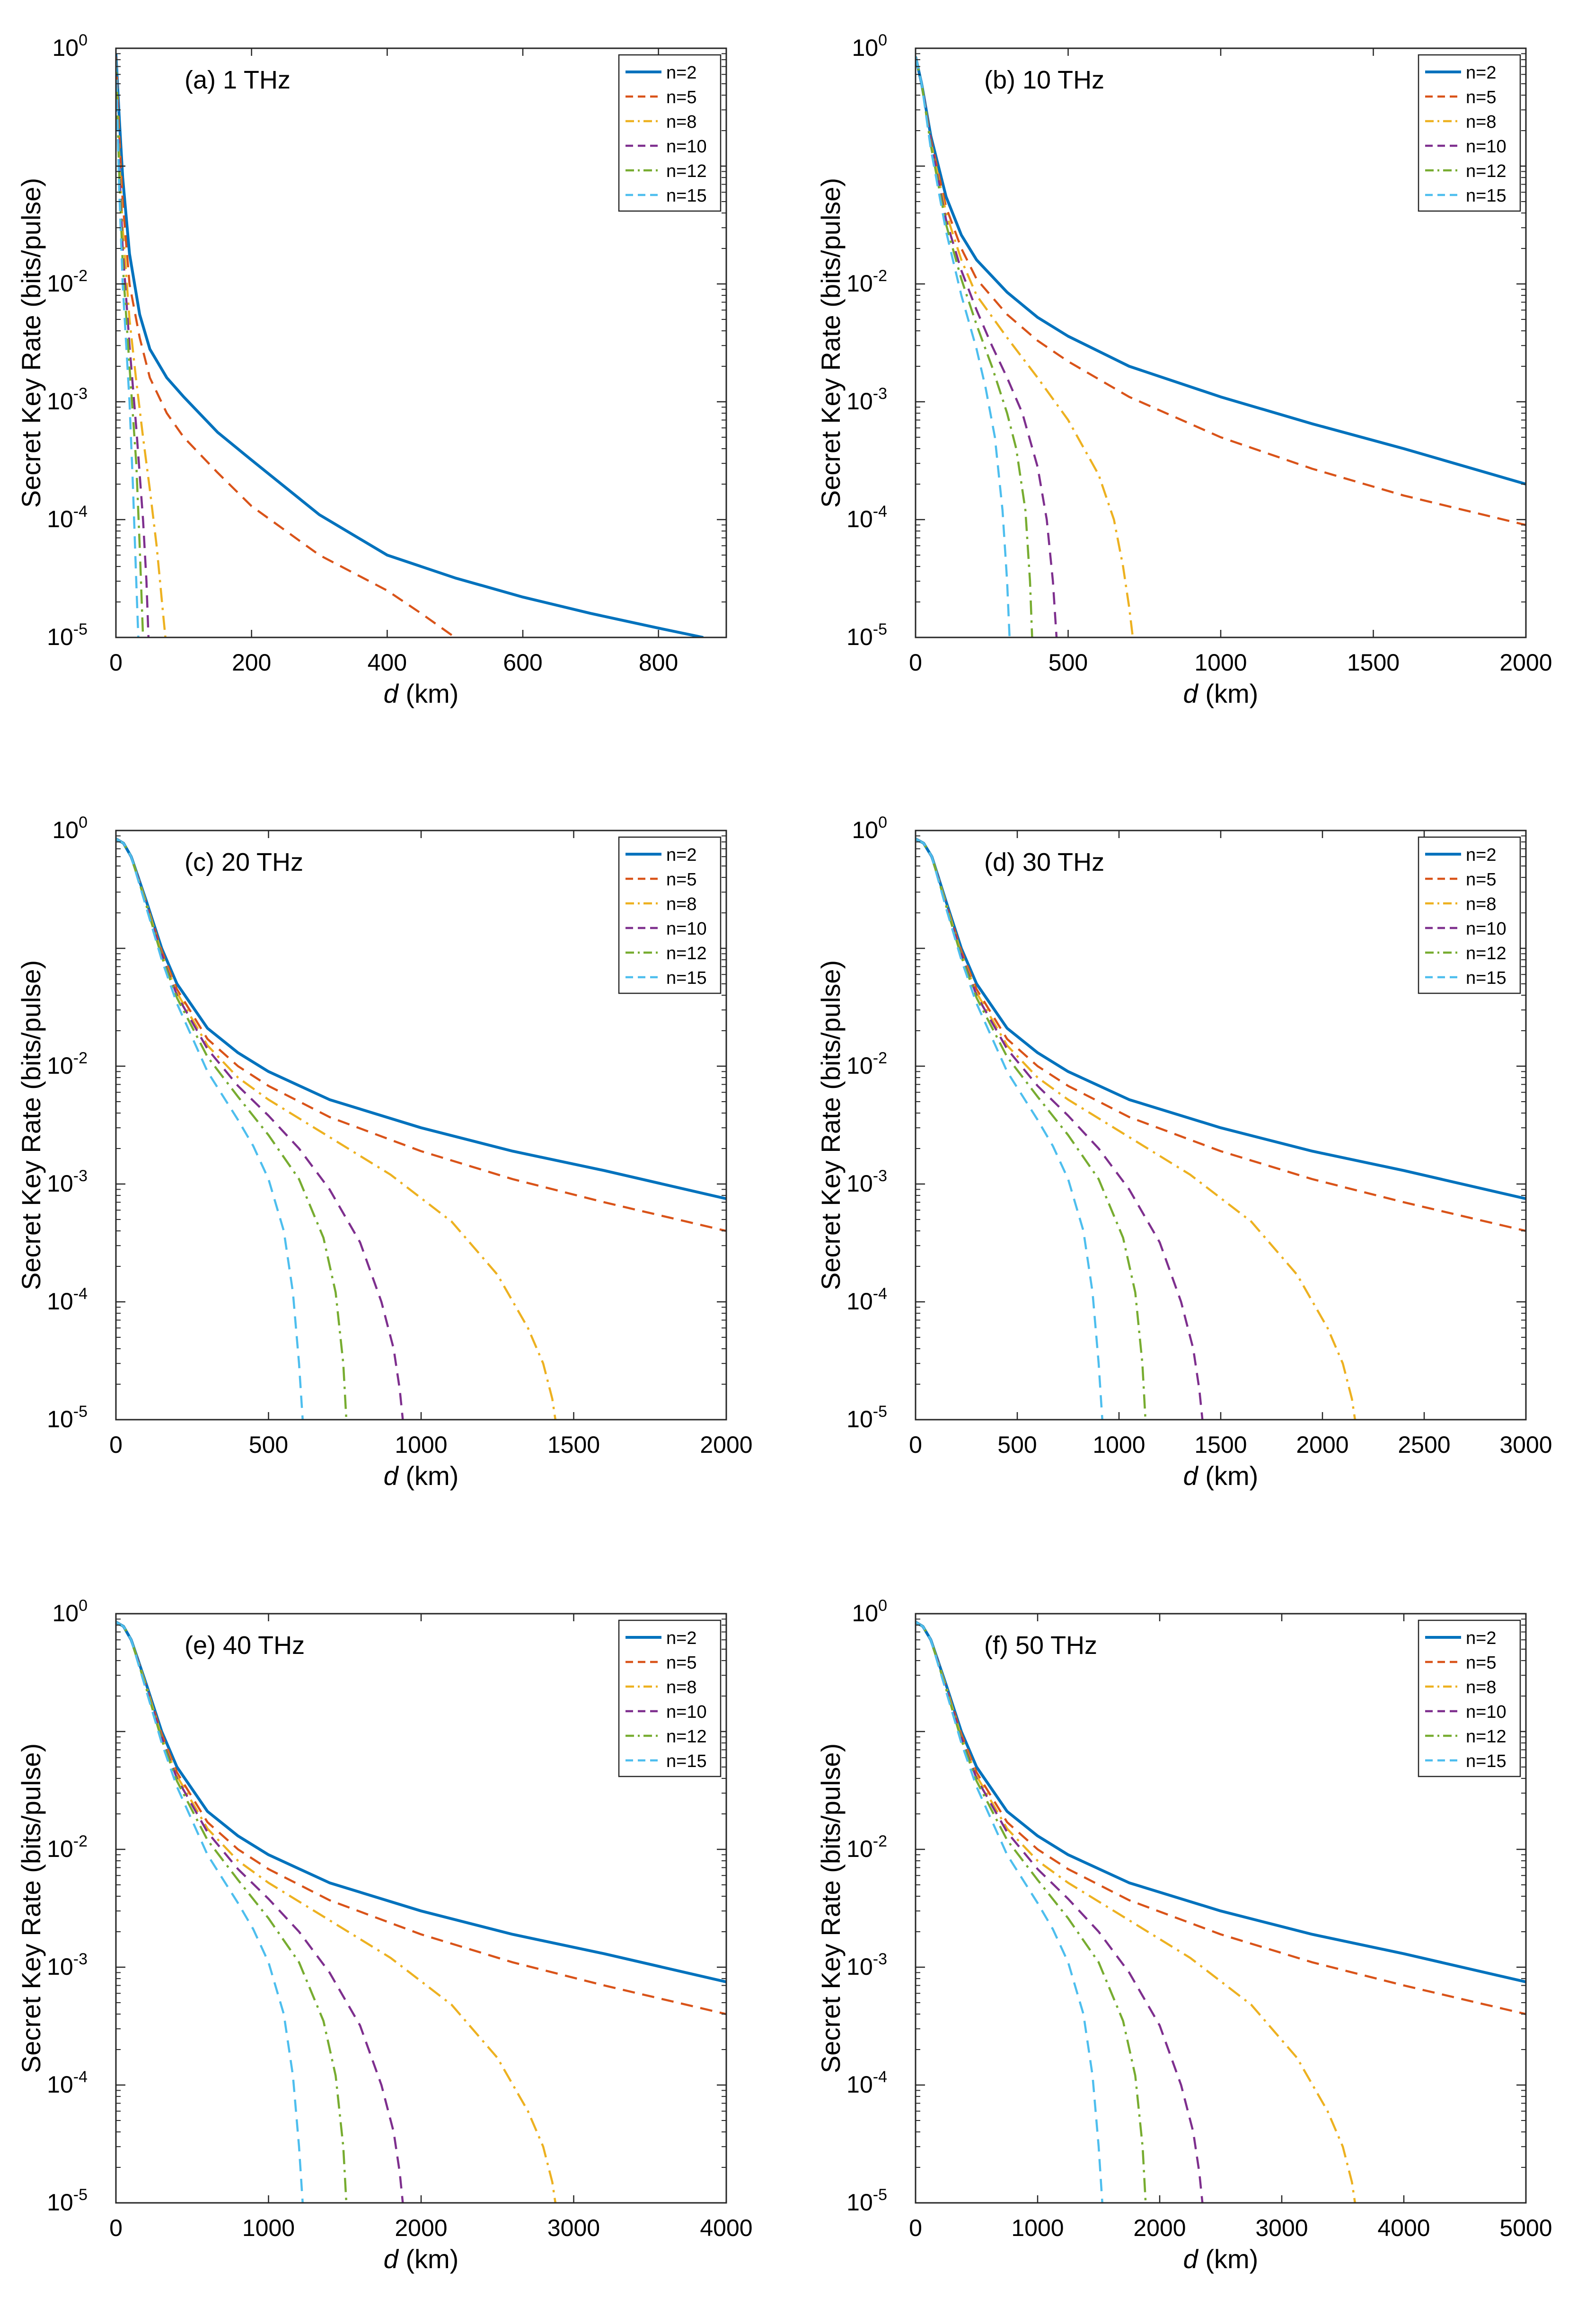 The image size is (1586, 2324). Describe the element at coordinates (1044, 862) in the screenshot. I see `panel-title: (d) 30 THz` at that location.